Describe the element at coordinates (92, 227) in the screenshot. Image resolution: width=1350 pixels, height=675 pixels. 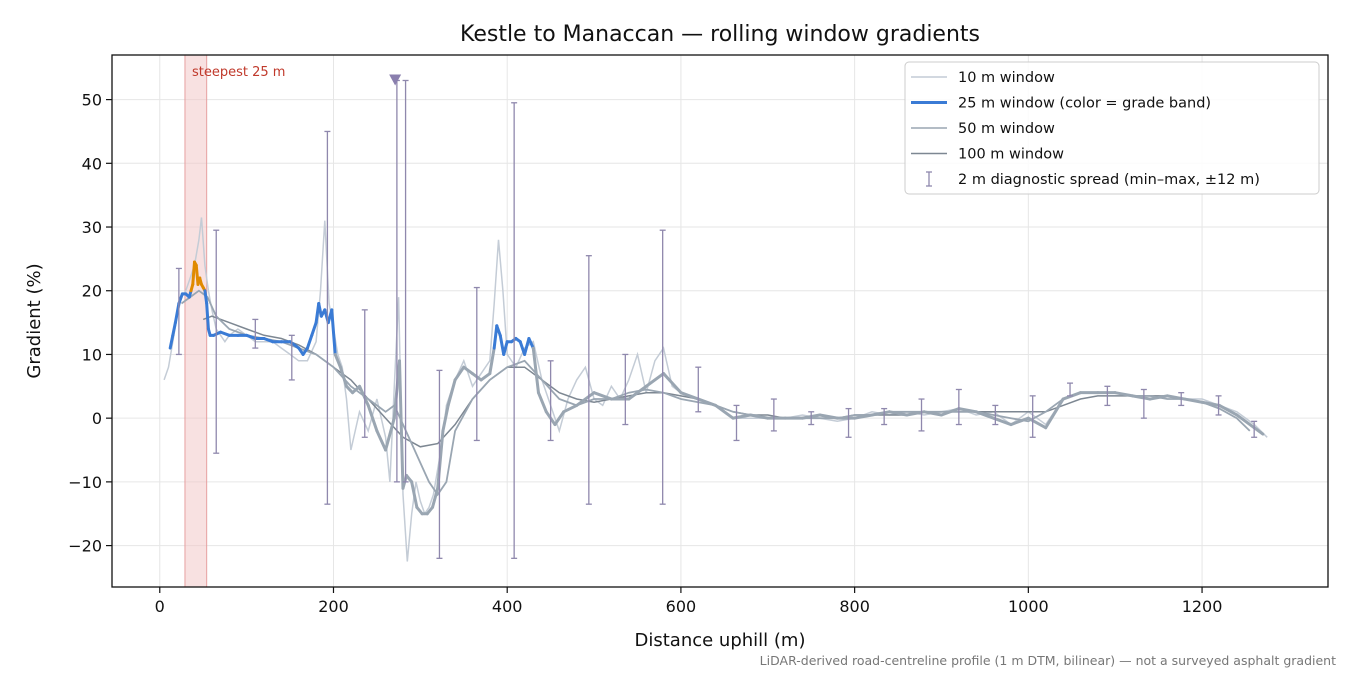
I see `y-tick-label: 30` at that location.